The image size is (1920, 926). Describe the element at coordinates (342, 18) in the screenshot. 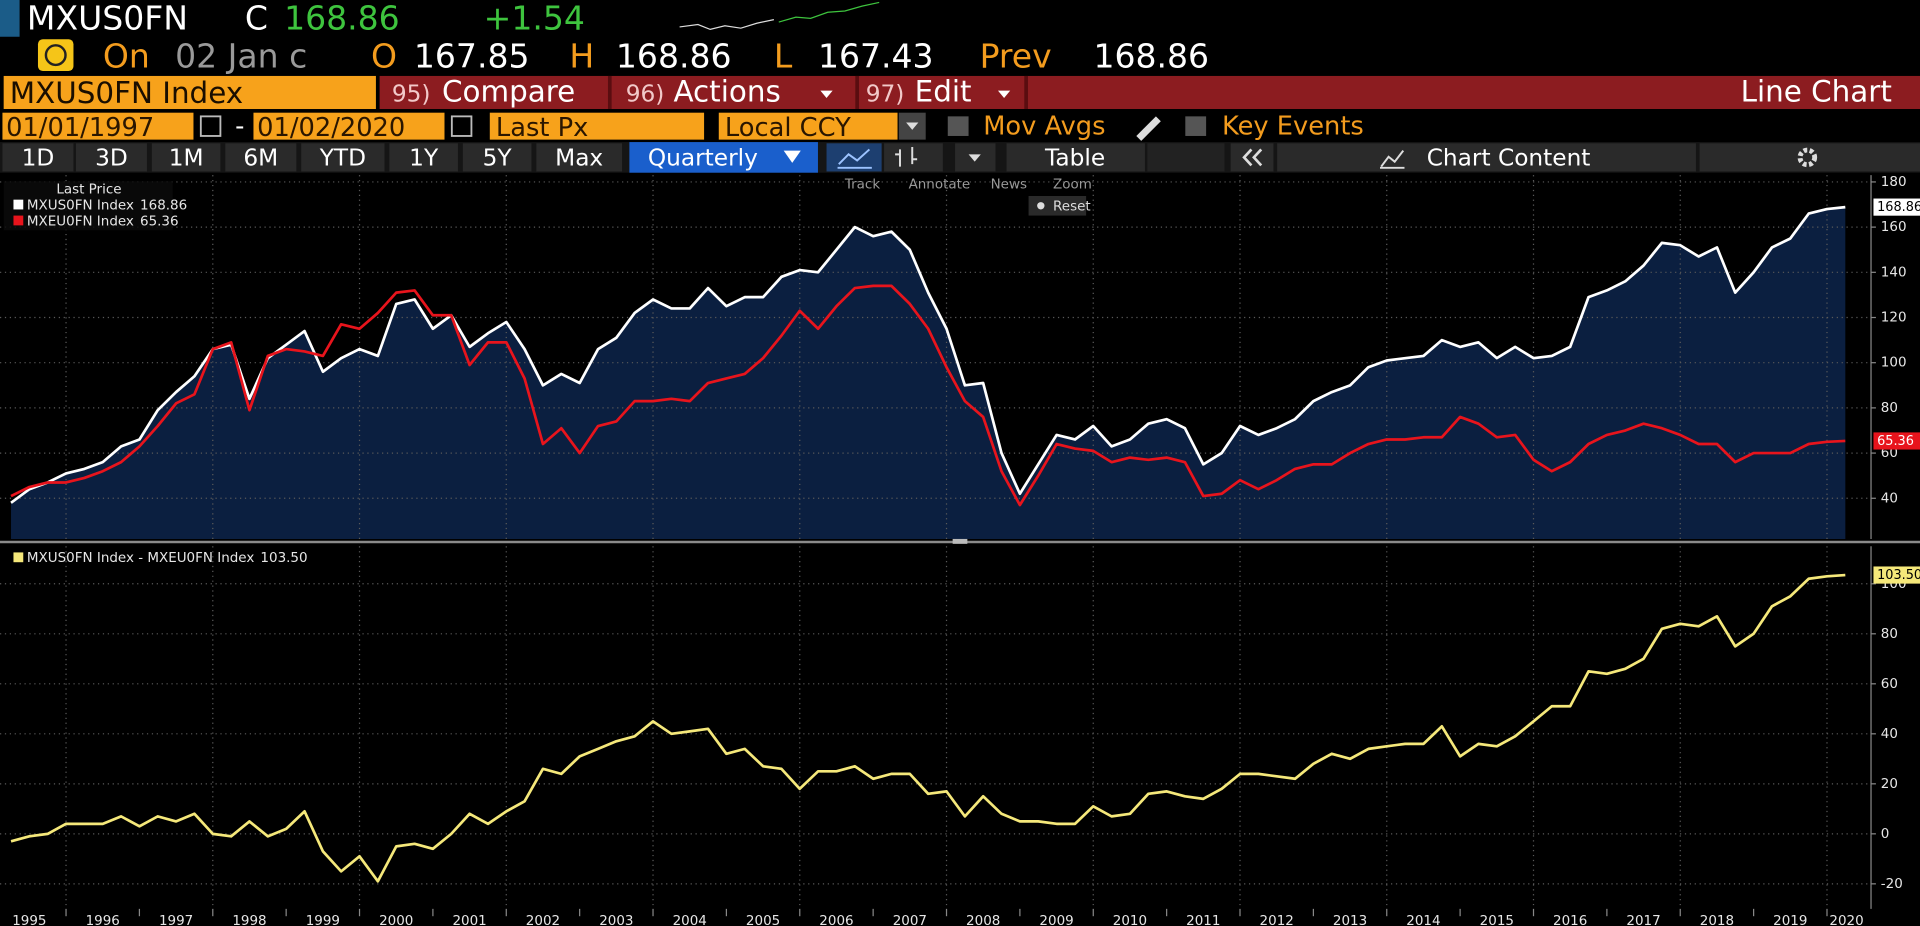

I see `price: 168.86` at that location.